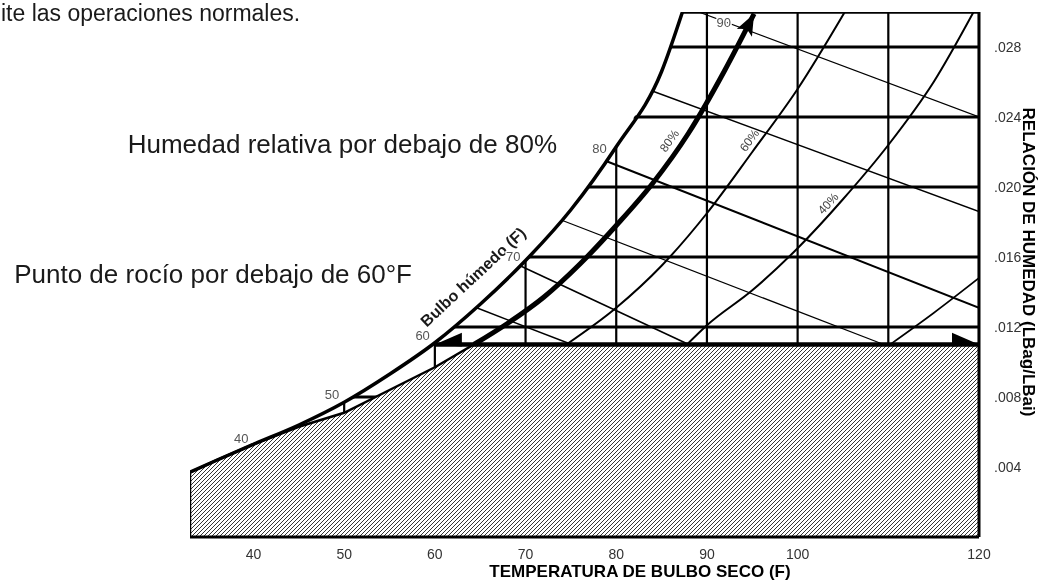 The image size is (1040, 583). I want to click on annotation: 40, so click(241, 438).